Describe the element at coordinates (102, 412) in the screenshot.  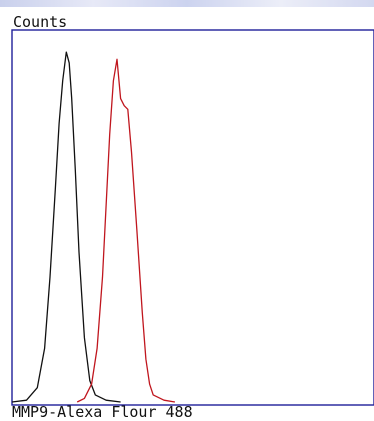
I see `x-axis-label: MMP9-Alexa Flour 488` at that location.